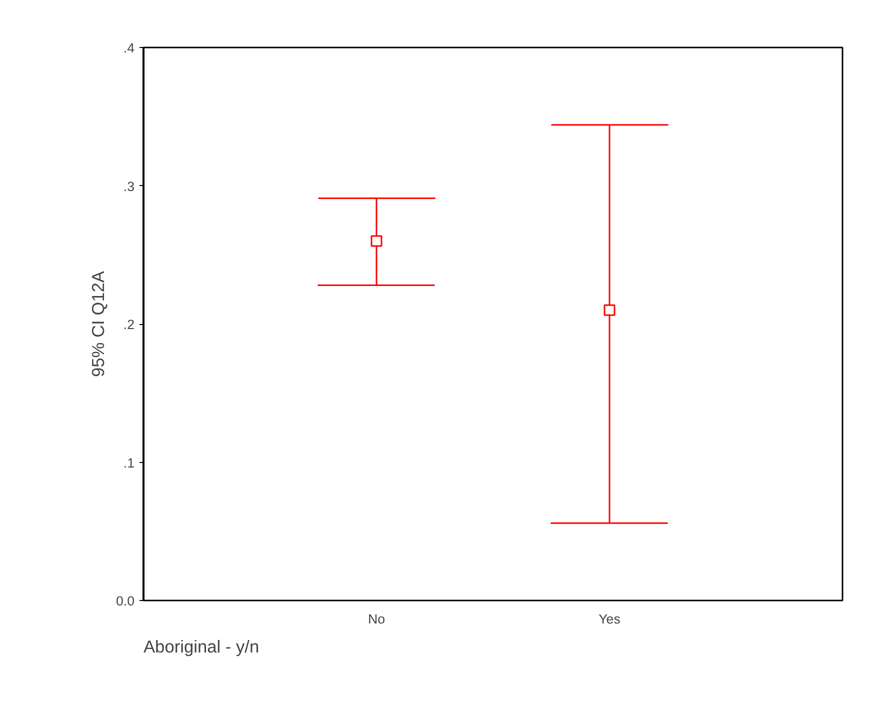 The width and height of the screenshot is (869, 705). Describe the element at coordinates (202, 646) in the screenshot. I see `x-axis-title: Aboriginal - y/n` at that location.